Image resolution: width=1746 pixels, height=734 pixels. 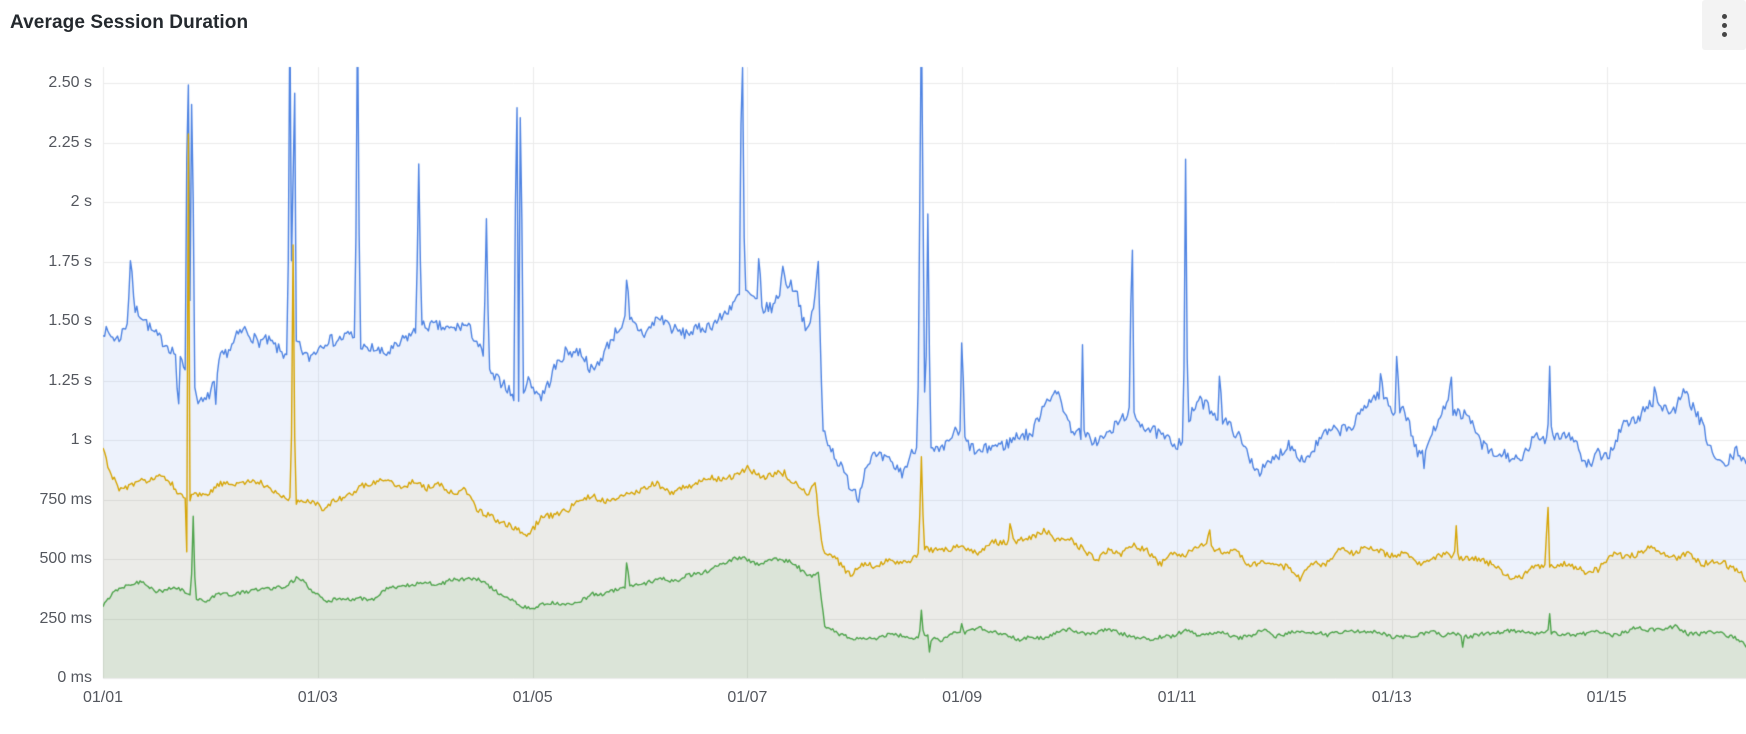 I want to click on x-axis-label: 01/07, so click(x=747, y=697).